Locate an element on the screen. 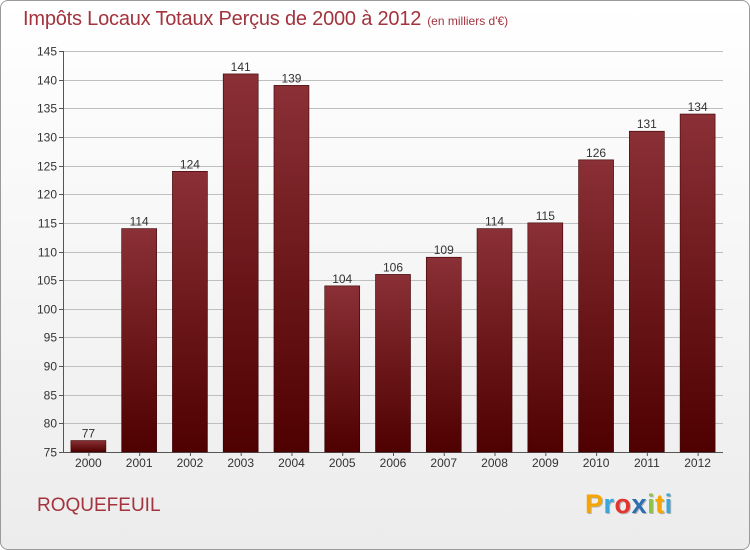 The image size is (750, 550). y-tick-label: 75 is located at coordinates (51, 453).